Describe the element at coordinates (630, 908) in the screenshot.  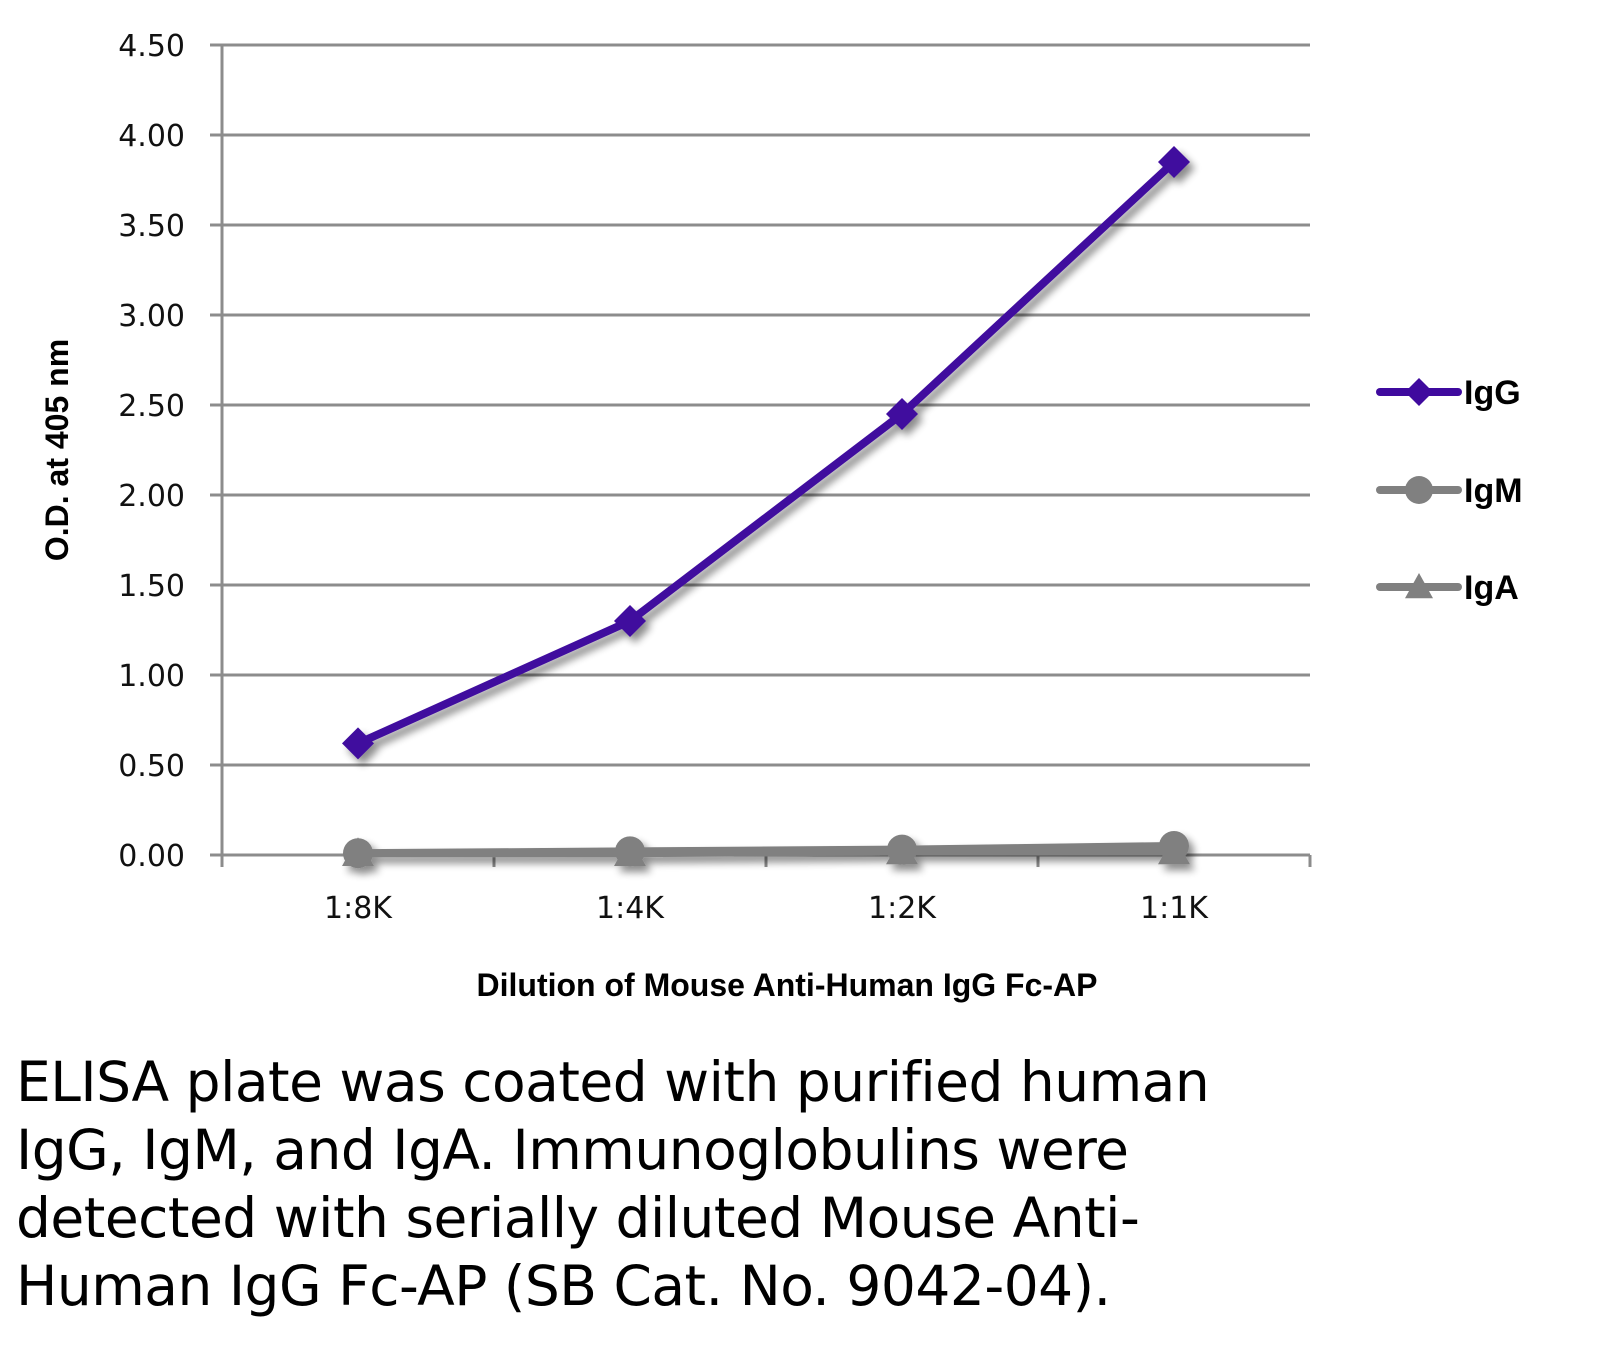
I see `x-tick-label: 1:4K` at that location.